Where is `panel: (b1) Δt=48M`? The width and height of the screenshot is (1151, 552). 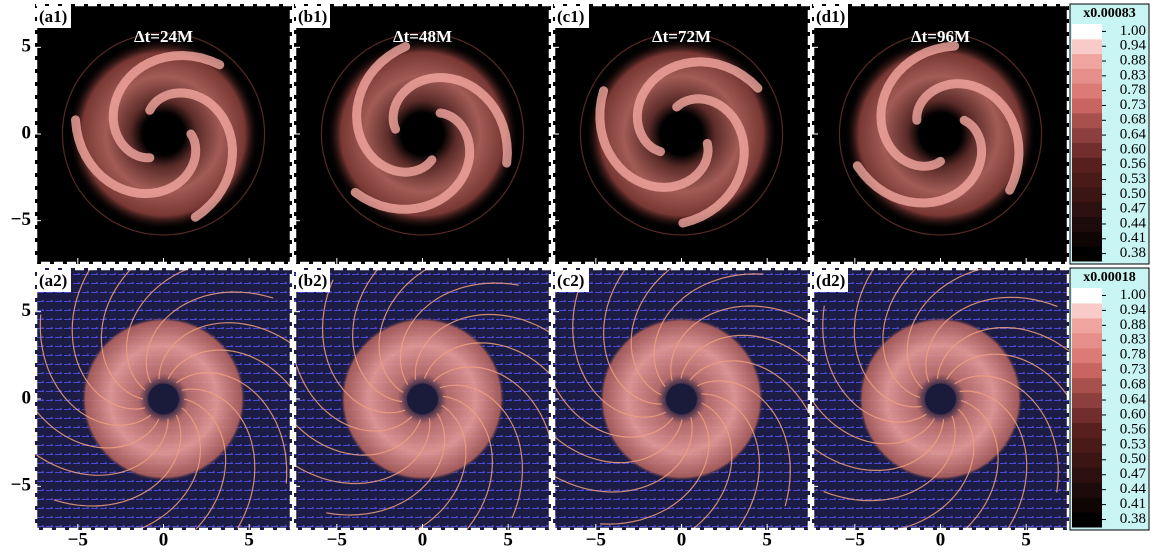 panel: (b1) Δt=48M is located at coordinates (422, 134).